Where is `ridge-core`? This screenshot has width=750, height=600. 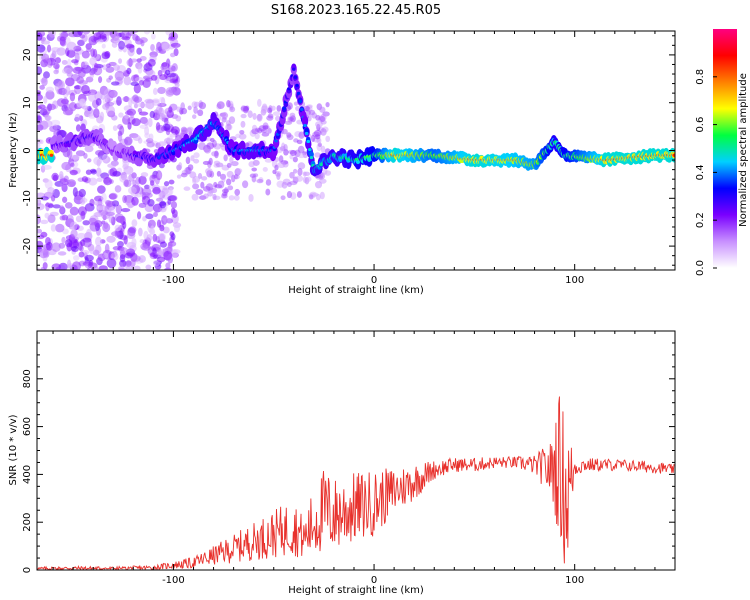
ridge-core is located at coordinates (308, 141).